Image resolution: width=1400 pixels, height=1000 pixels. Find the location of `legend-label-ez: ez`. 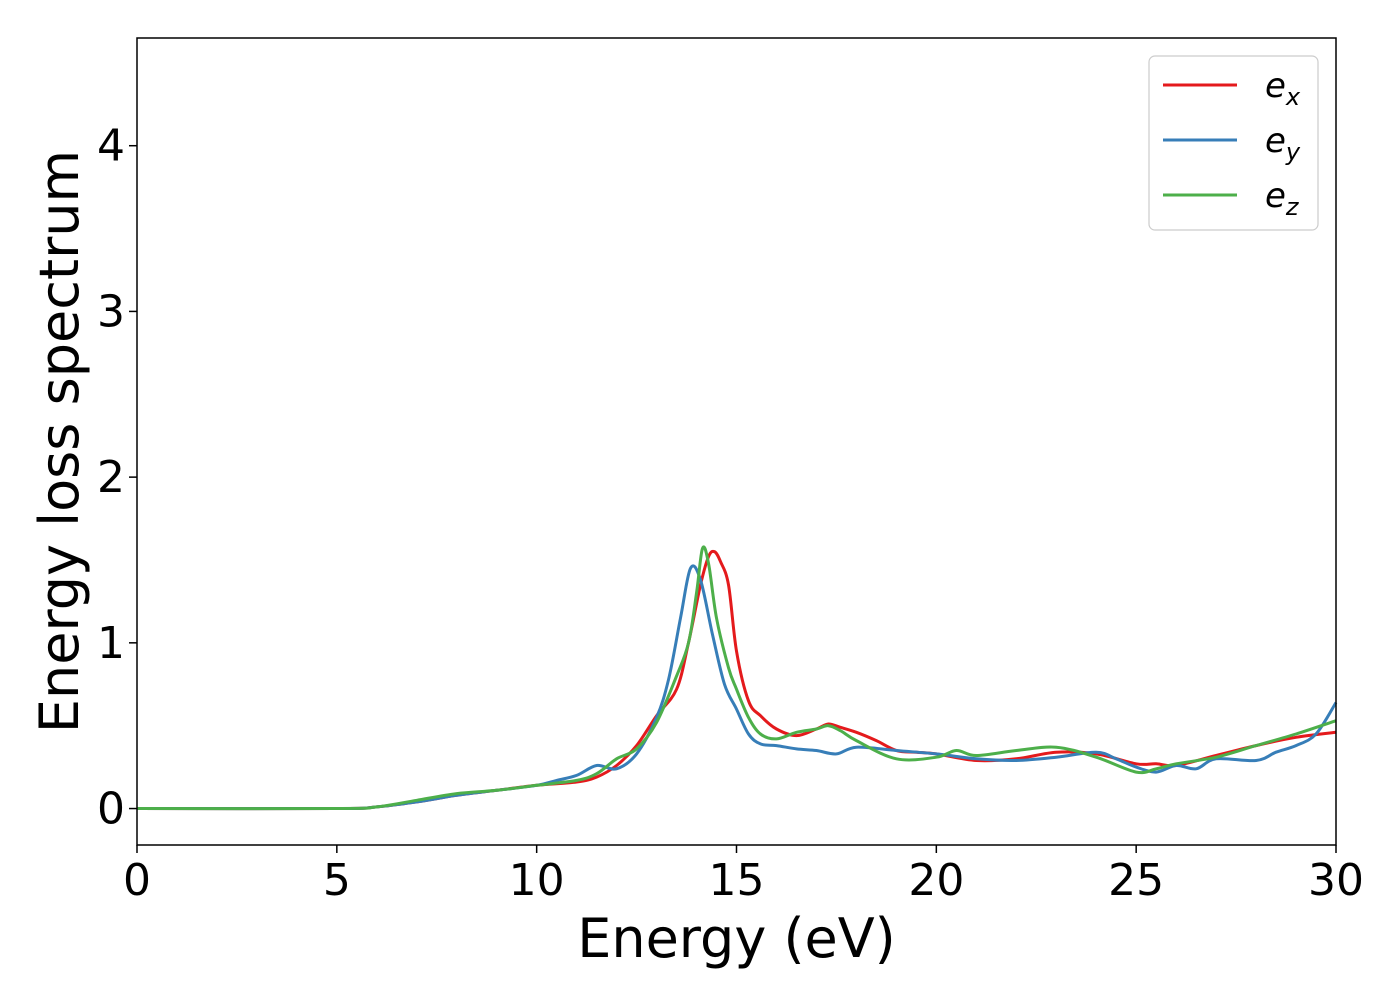

legend-label-ez: ez is located at coordinates (1282, 198).